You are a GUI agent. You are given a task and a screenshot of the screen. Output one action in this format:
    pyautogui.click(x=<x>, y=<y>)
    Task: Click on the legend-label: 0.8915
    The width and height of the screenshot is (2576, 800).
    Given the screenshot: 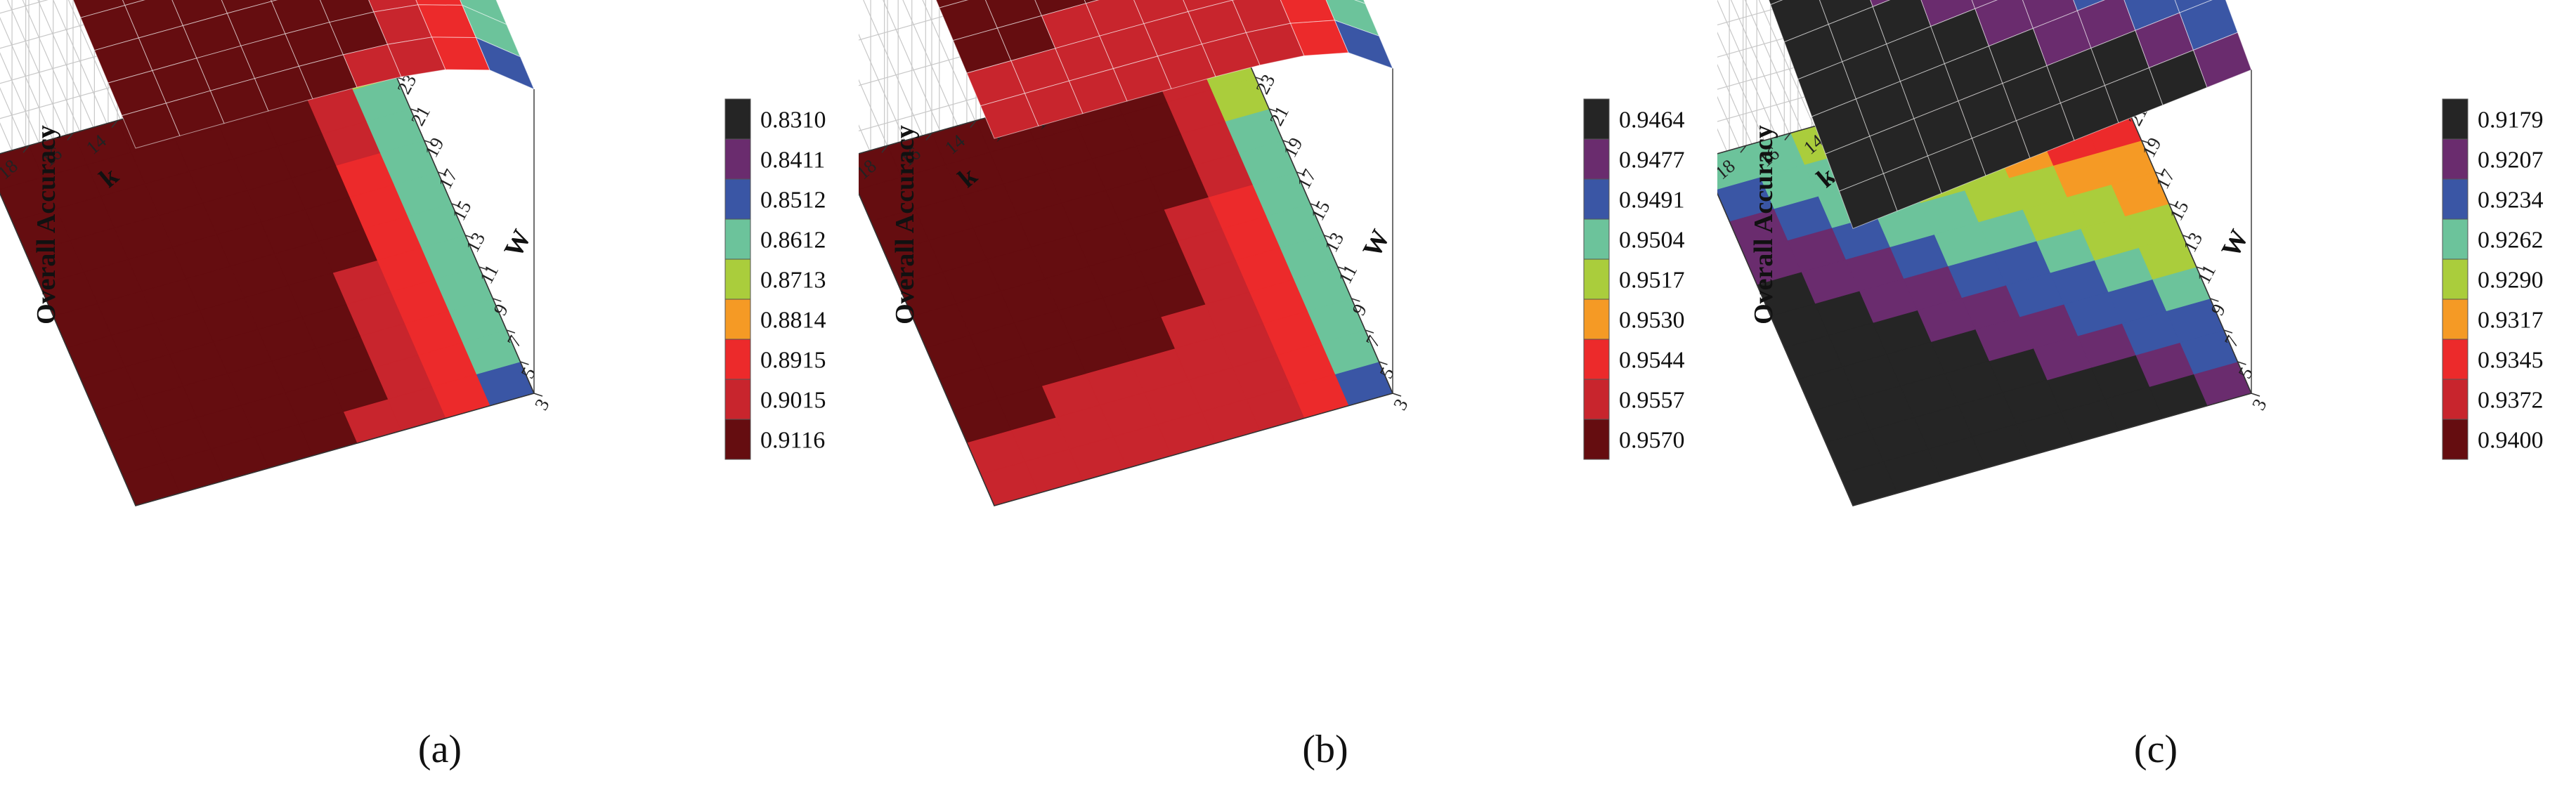 What is the action you would take?
    pyautogui.click(x=793, y=361)
    